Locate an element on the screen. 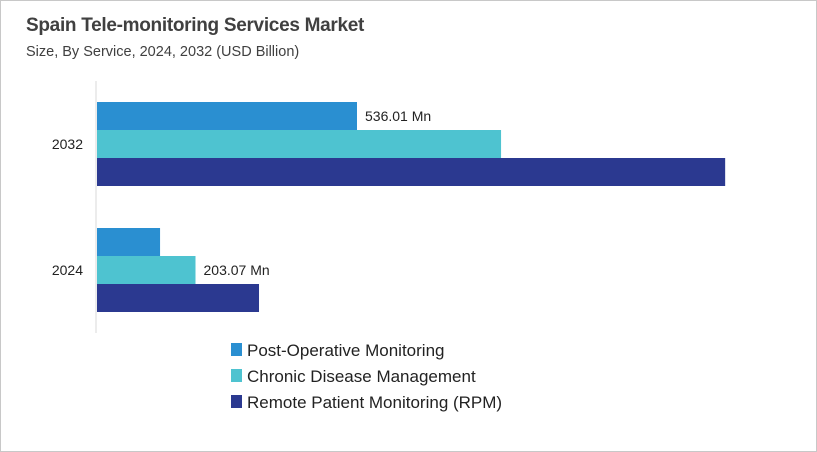  legend-label-0: Post-Operative Monitoring is located at coordinates (345, 350).